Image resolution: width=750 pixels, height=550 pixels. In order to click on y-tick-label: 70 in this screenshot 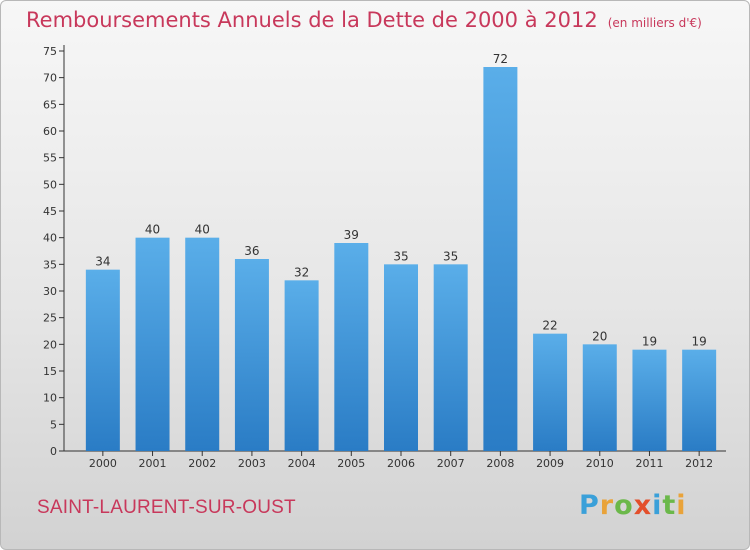, I will do `click(50, 78)`.